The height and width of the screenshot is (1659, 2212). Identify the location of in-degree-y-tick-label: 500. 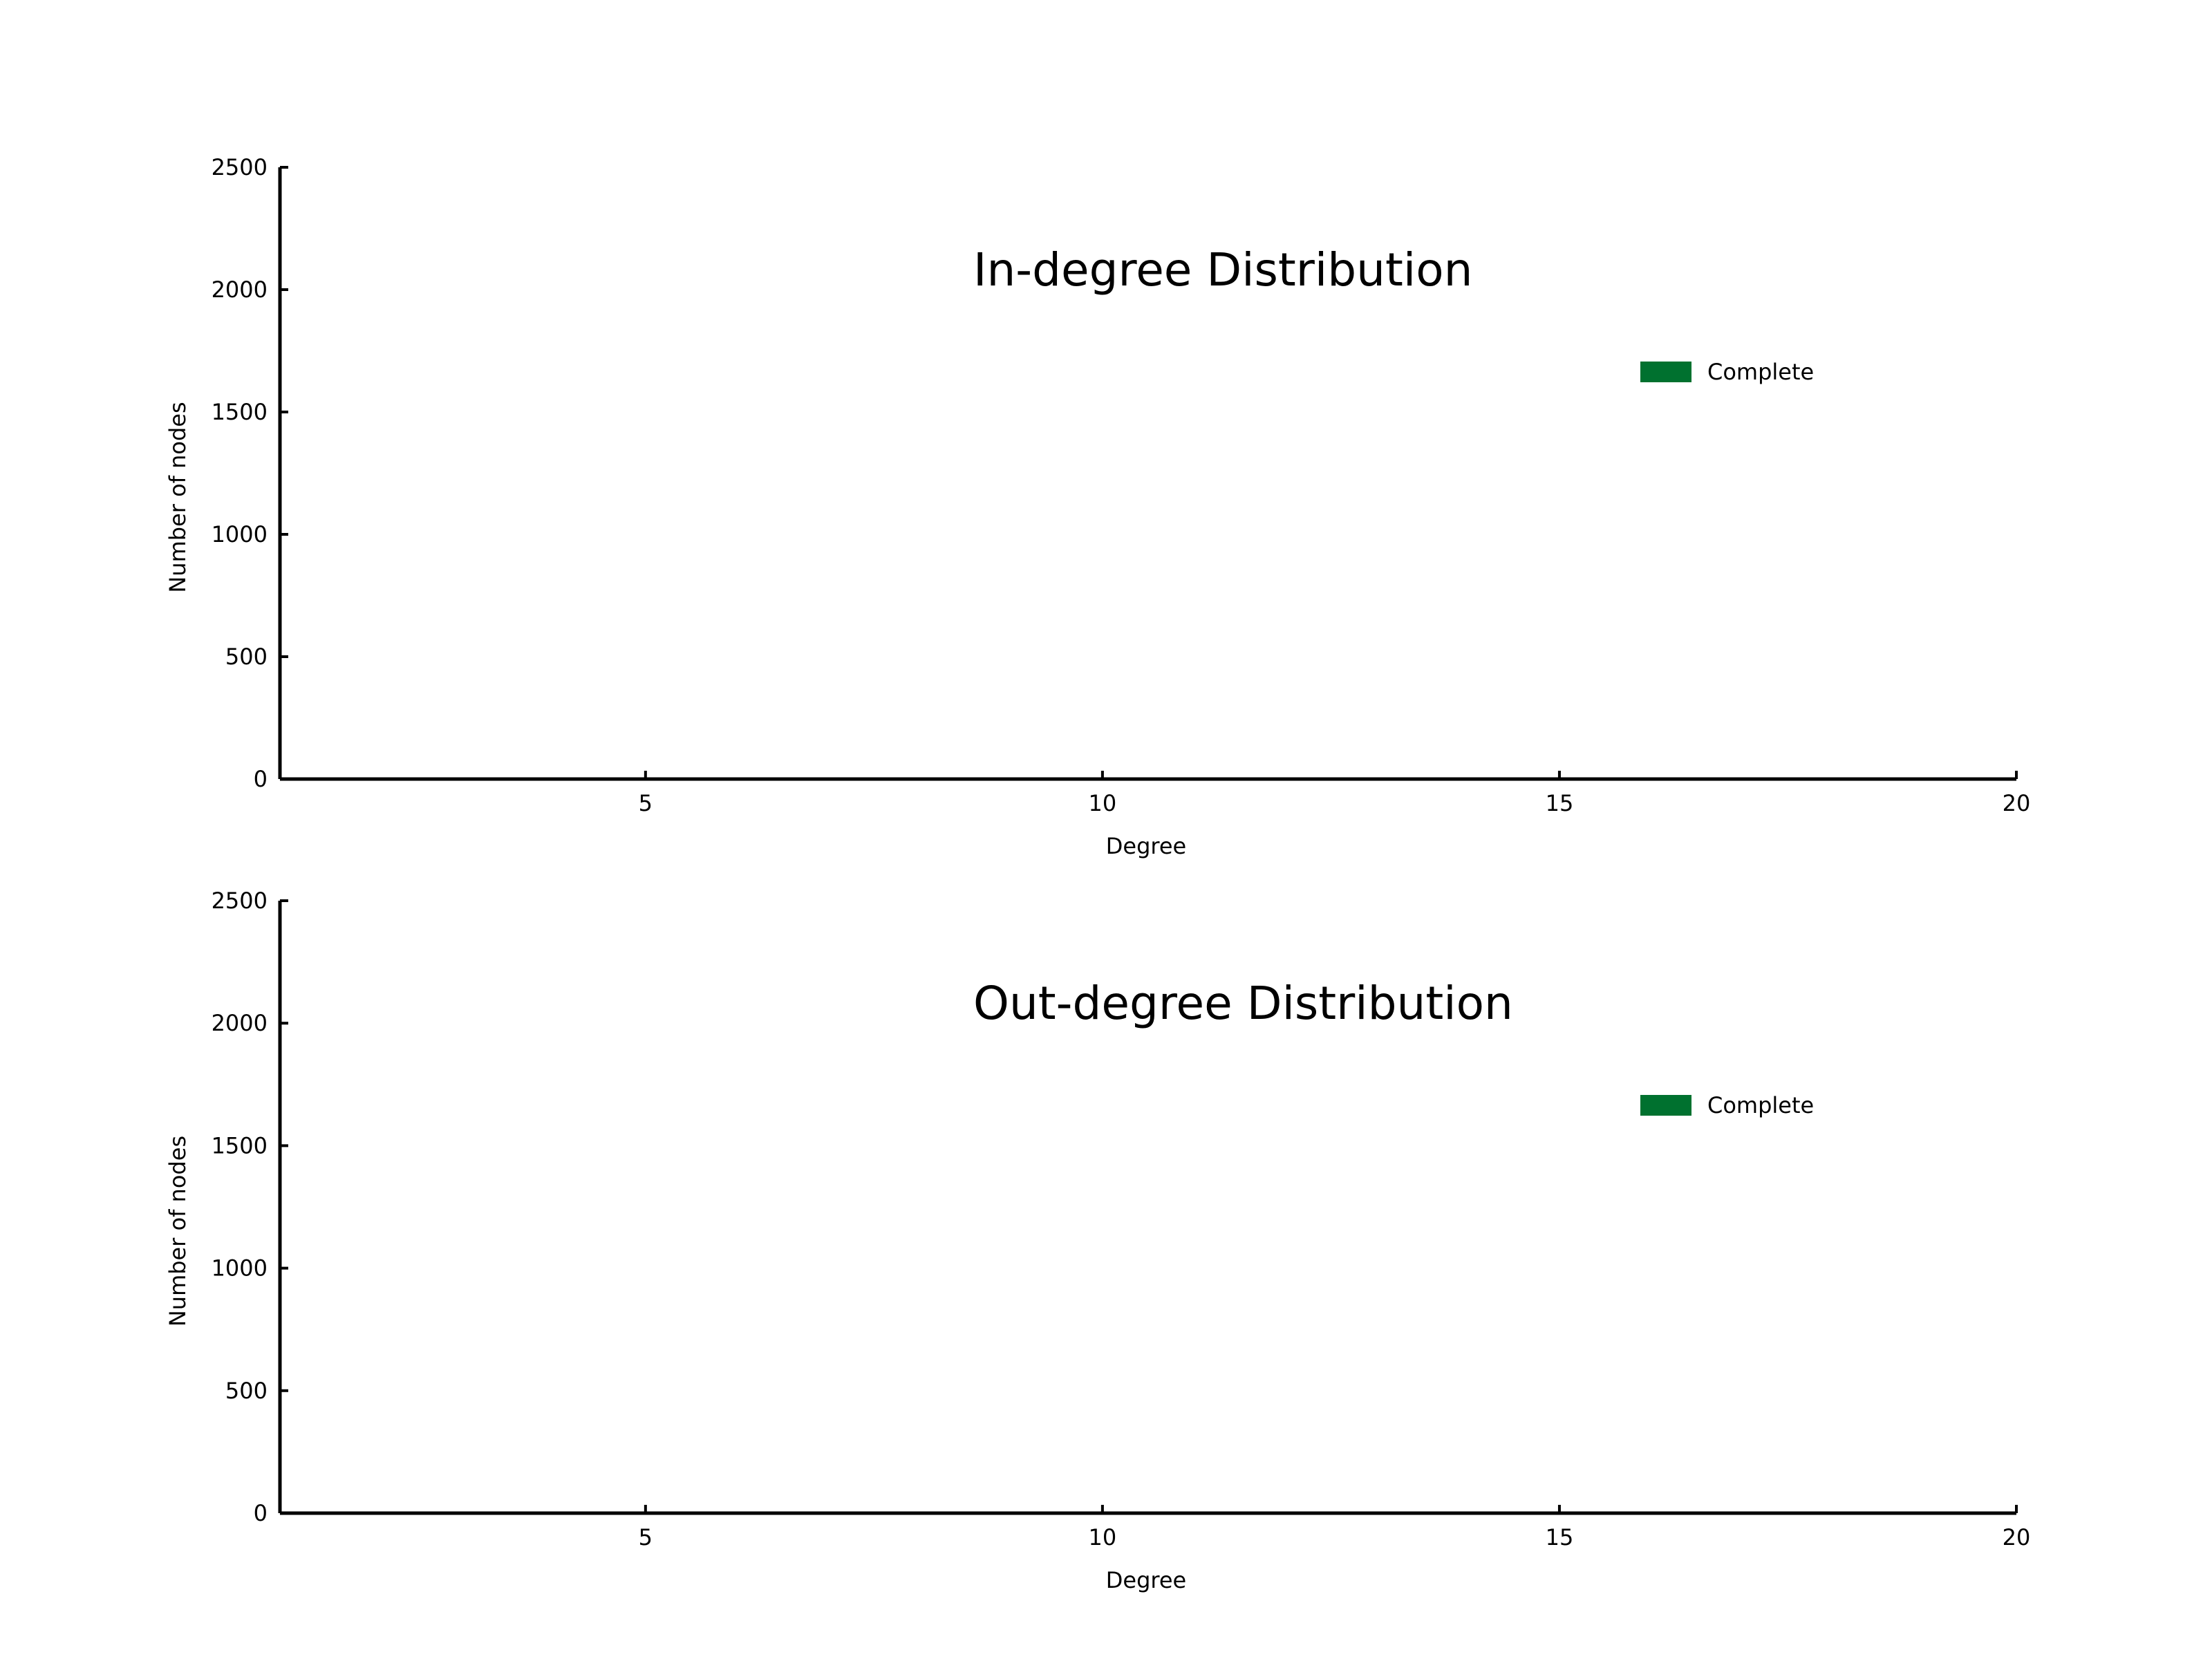
(246, 657).